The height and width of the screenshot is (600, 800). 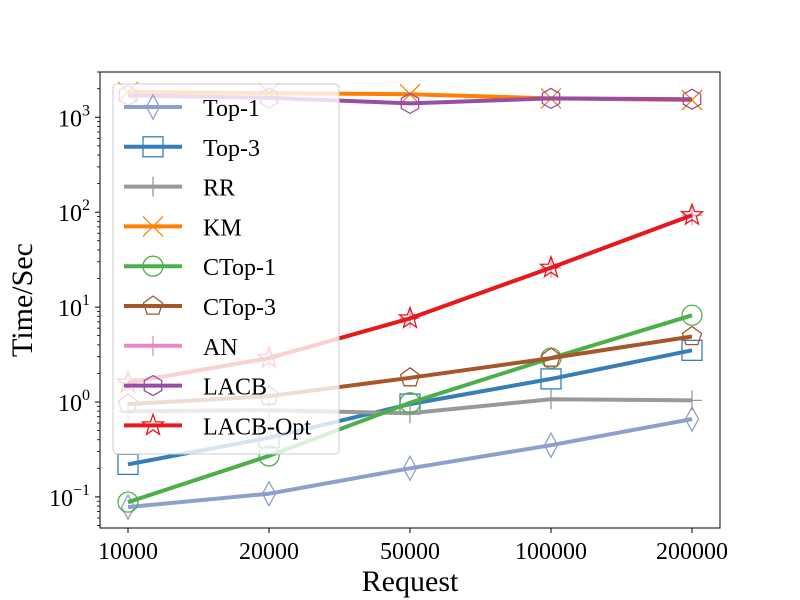 What do you see at coordinates (231, 109) in the screenshot?
I see `legend-label: Top-1` at bounding box center [231, 109].